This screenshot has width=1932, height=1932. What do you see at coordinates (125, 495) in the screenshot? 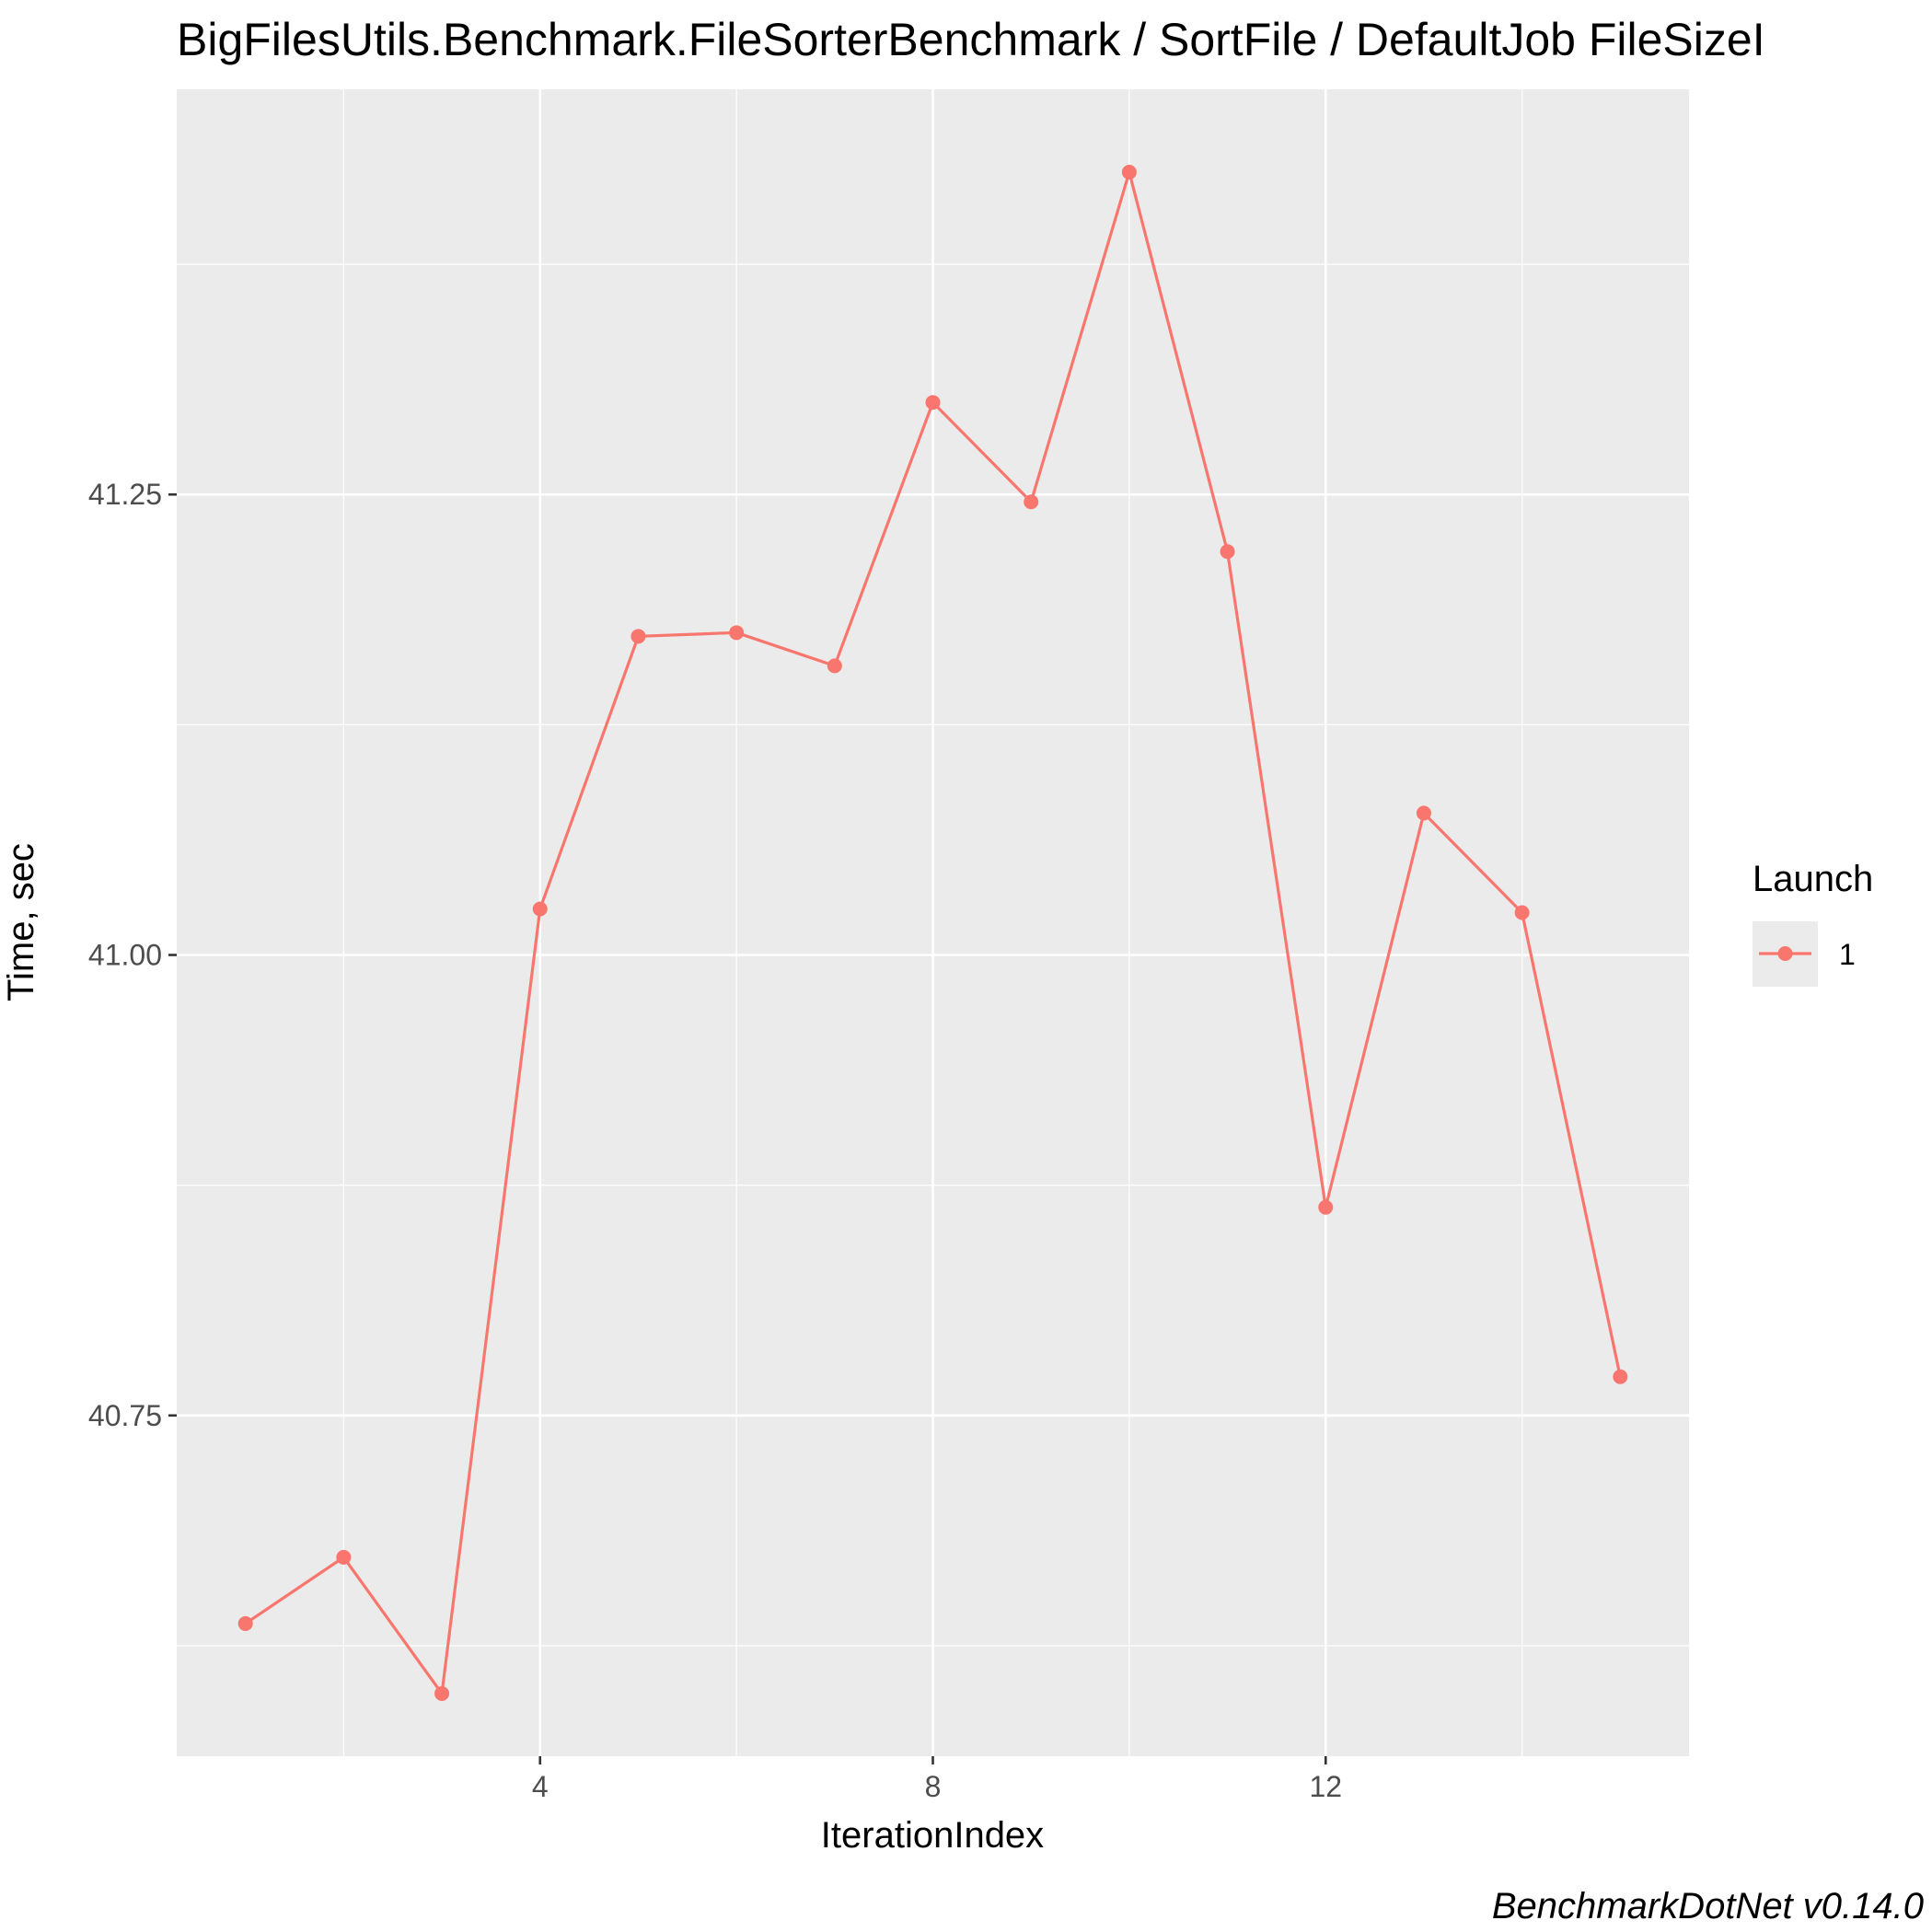
I see `y-tick-label: 41.25` at bounding box center [125, 495].